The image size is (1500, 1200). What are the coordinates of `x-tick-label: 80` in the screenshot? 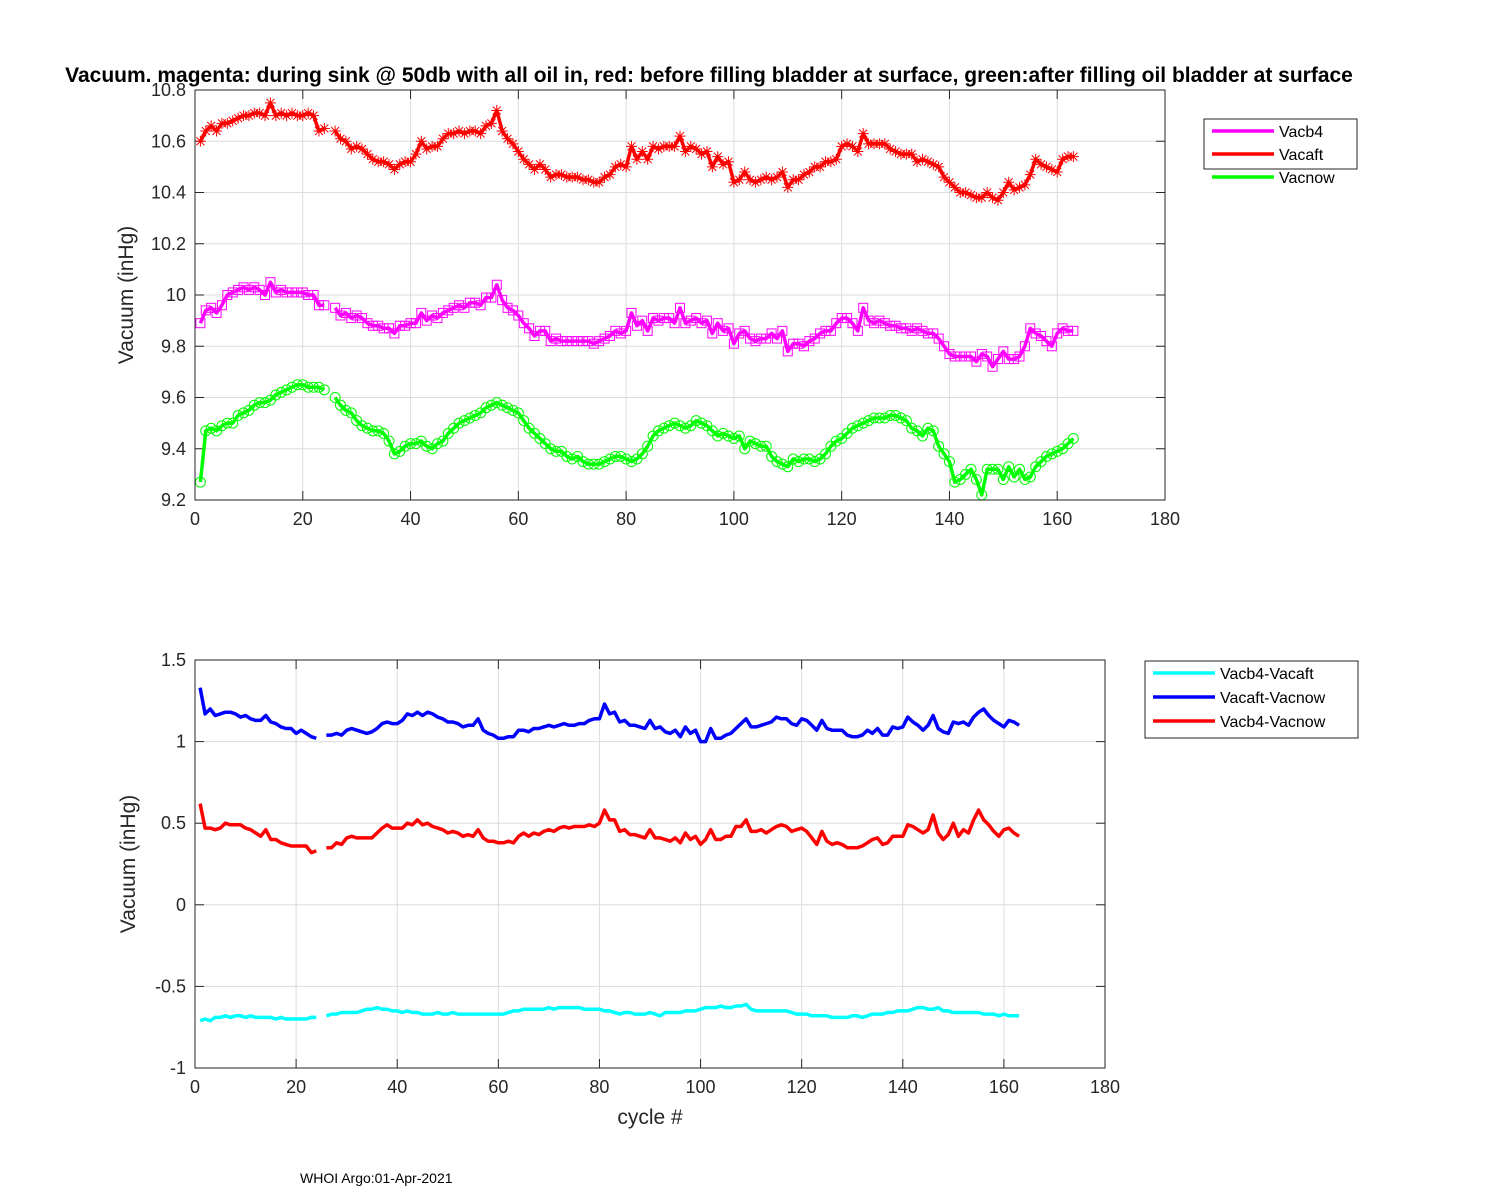 It's located at (626, 519).